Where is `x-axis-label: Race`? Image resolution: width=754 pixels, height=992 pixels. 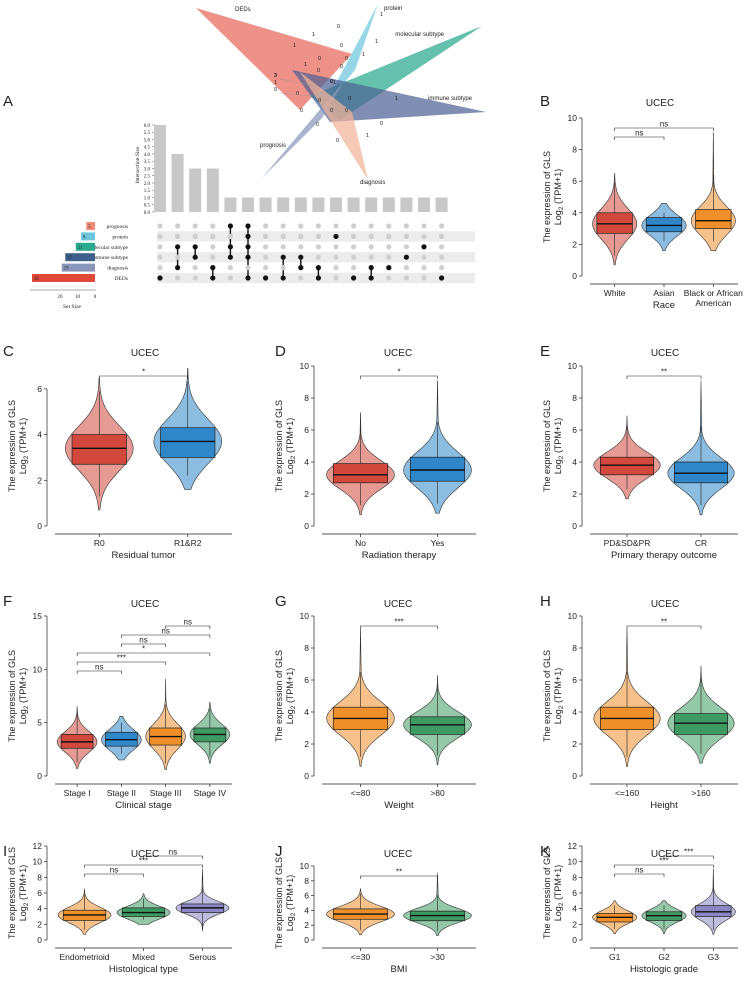
x-axis-label: Race is located at coordinates (664, 305).